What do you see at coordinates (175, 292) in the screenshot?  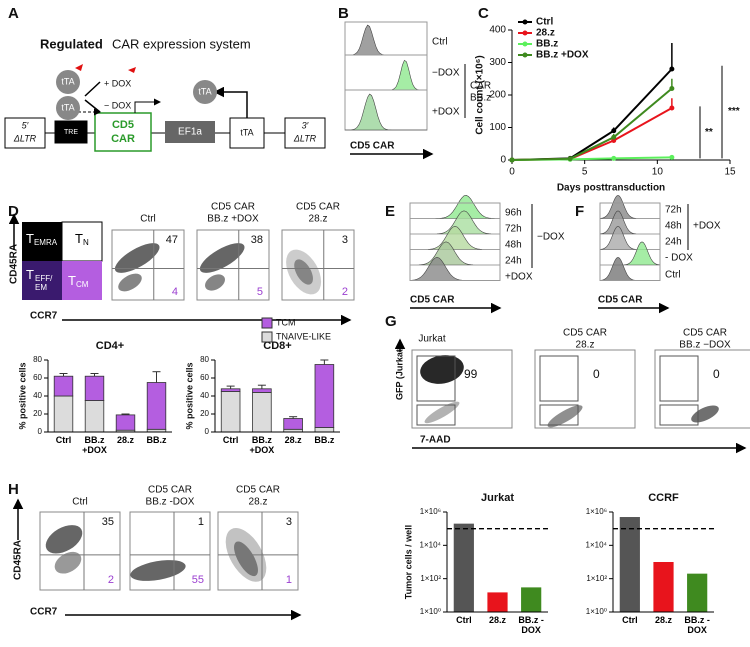 I see `label: 4` at bounding box center [175, 292].